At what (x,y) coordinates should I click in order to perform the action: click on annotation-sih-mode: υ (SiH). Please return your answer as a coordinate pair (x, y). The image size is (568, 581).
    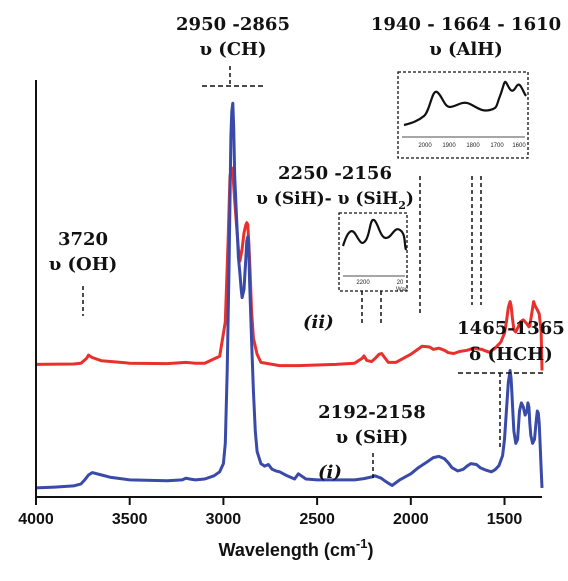
    Looking at the image, I should click on (372, 437).